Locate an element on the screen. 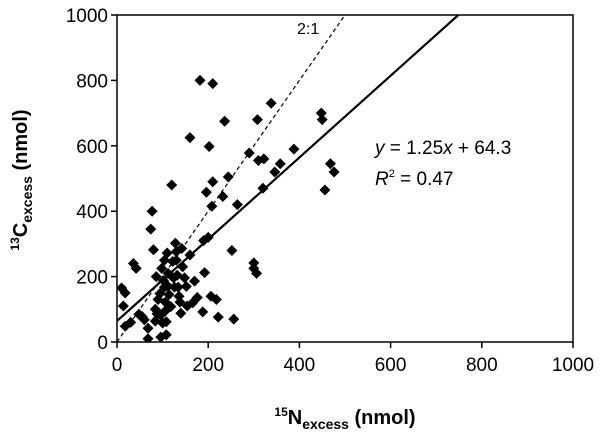 This screenshot has width=600, height=435. y-tick-label: 0 is located at coordinates (102, 343).